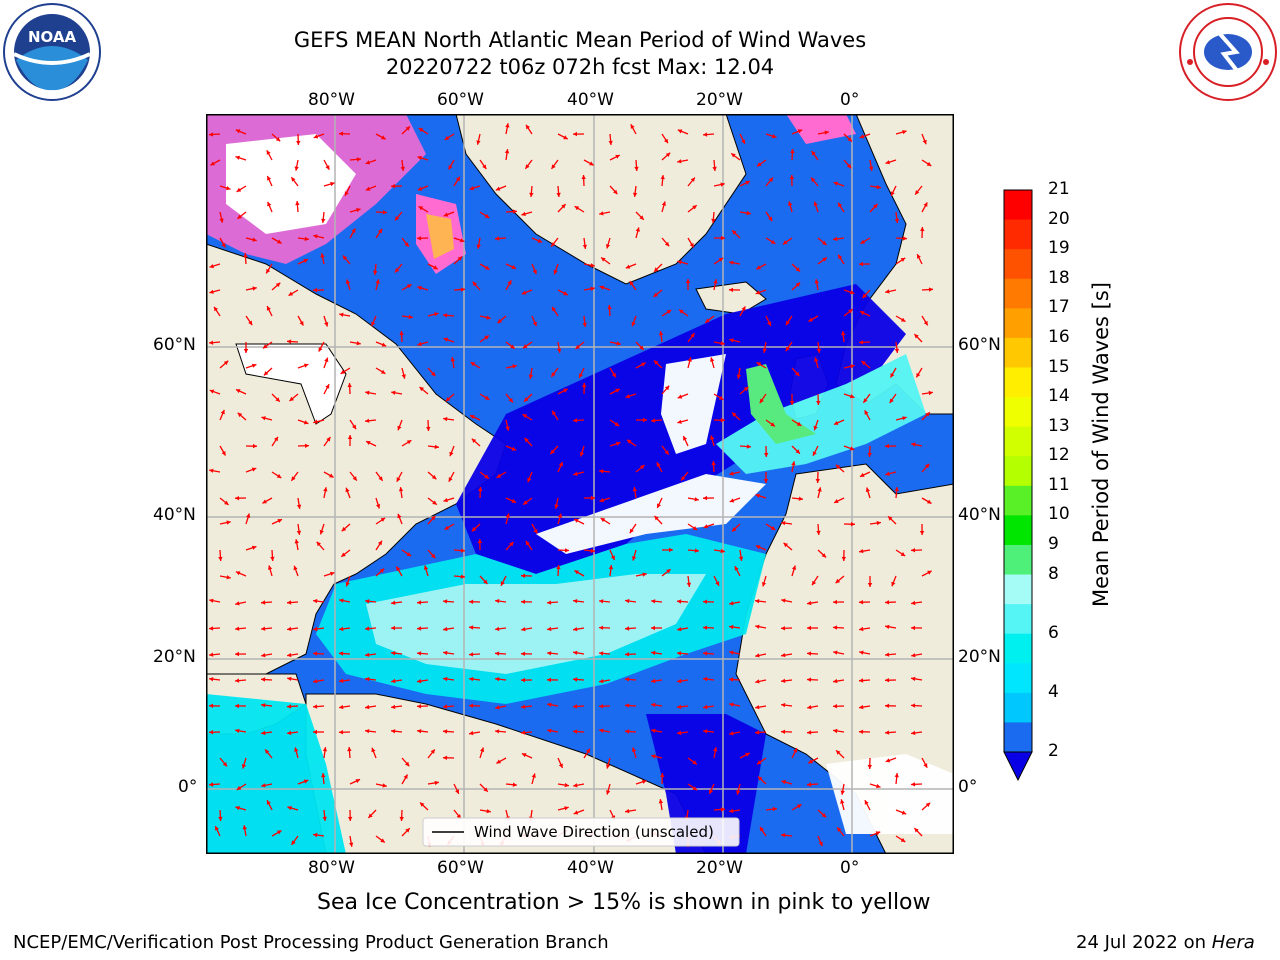 The image size is (1280, 960). I want to click on colorbar-under-extension, so click(1018, 766).